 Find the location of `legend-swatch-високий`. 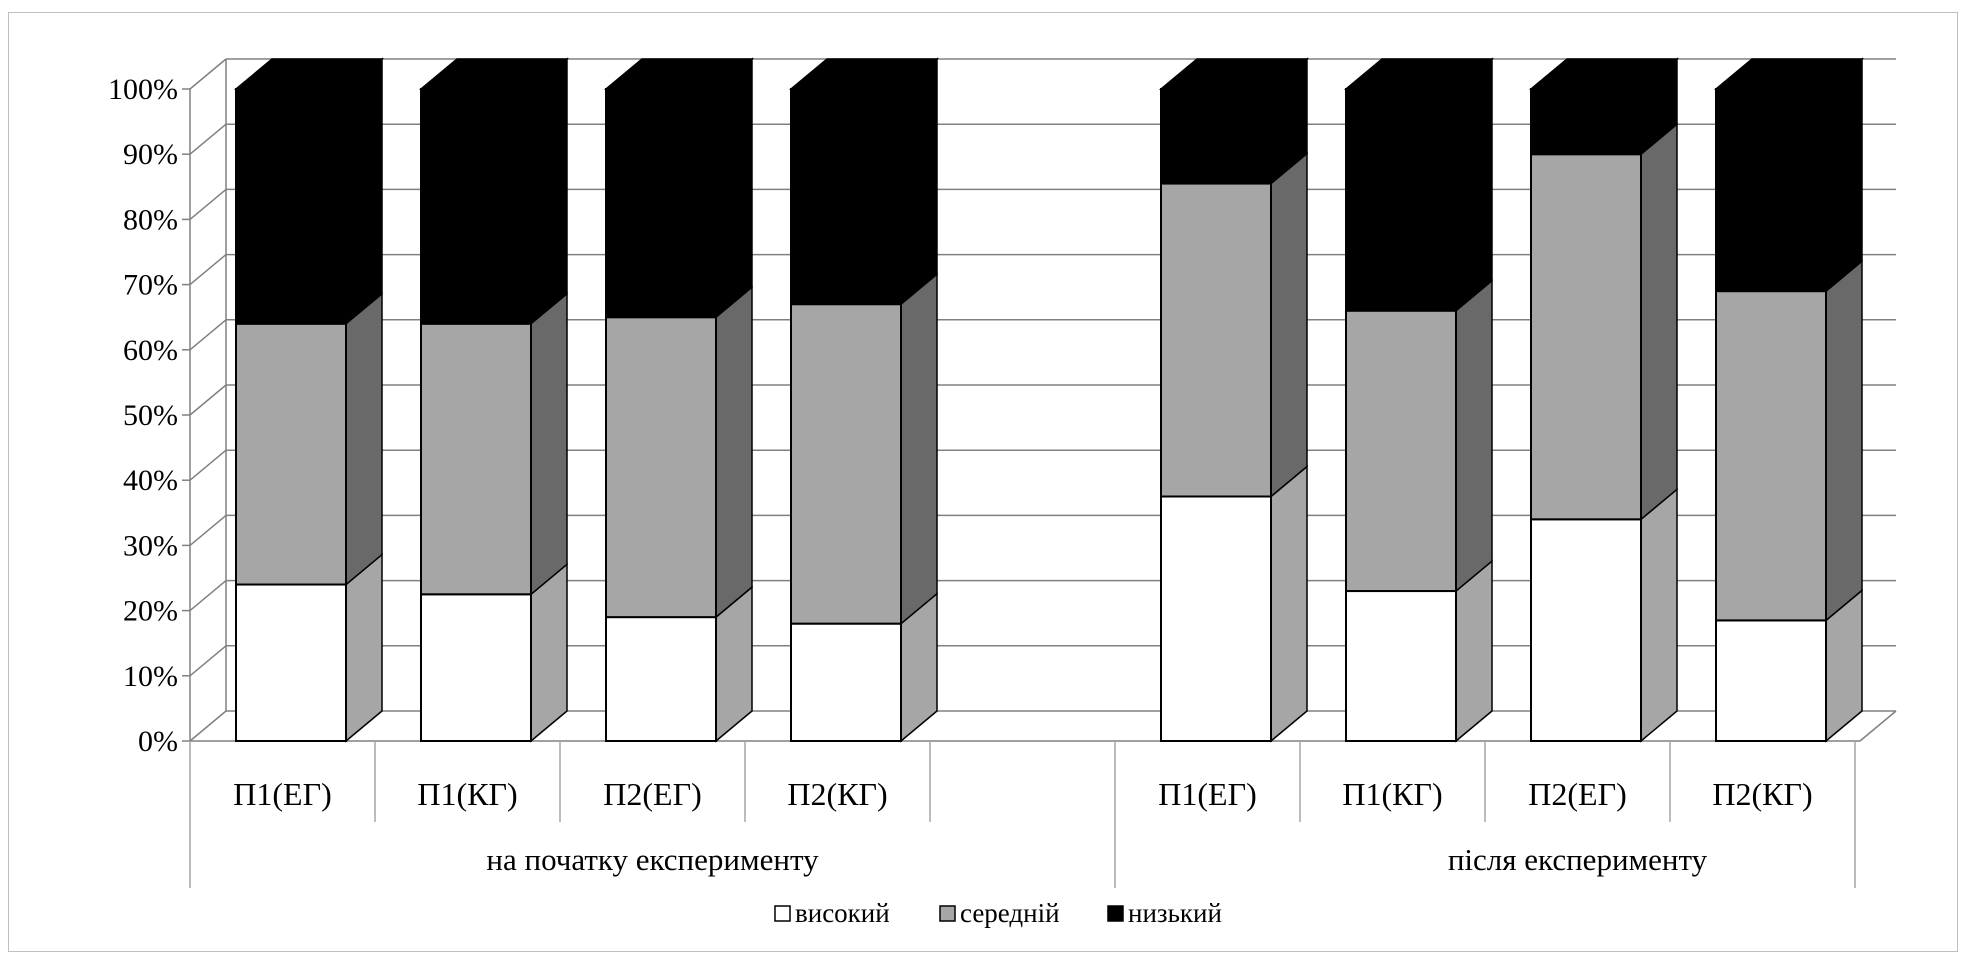

legend-swatch-високий is located at coordinates (782, 913).